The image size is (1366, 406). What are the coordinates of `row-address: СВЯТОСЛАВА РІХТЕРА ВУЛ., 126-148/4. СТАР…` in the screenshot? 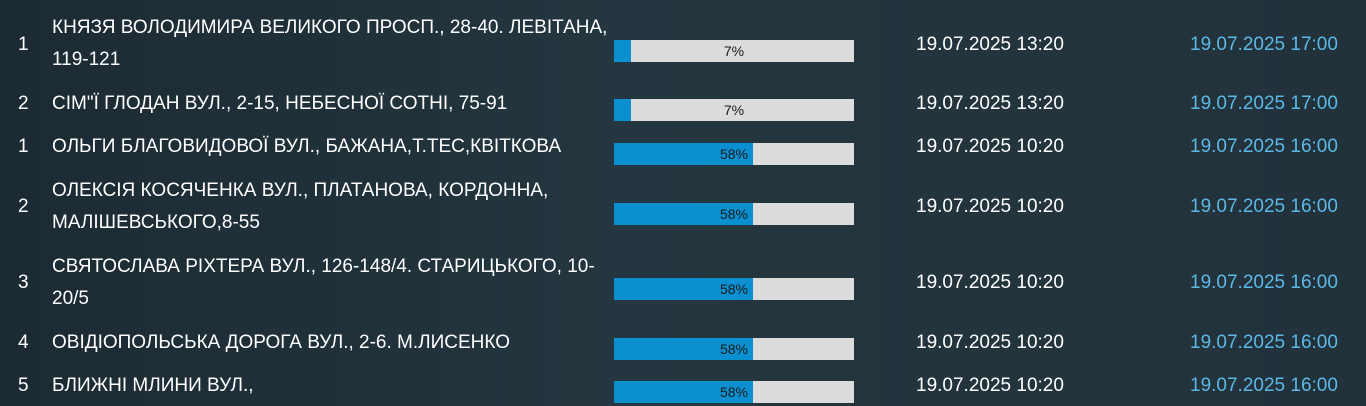 It's located at (323, 282).